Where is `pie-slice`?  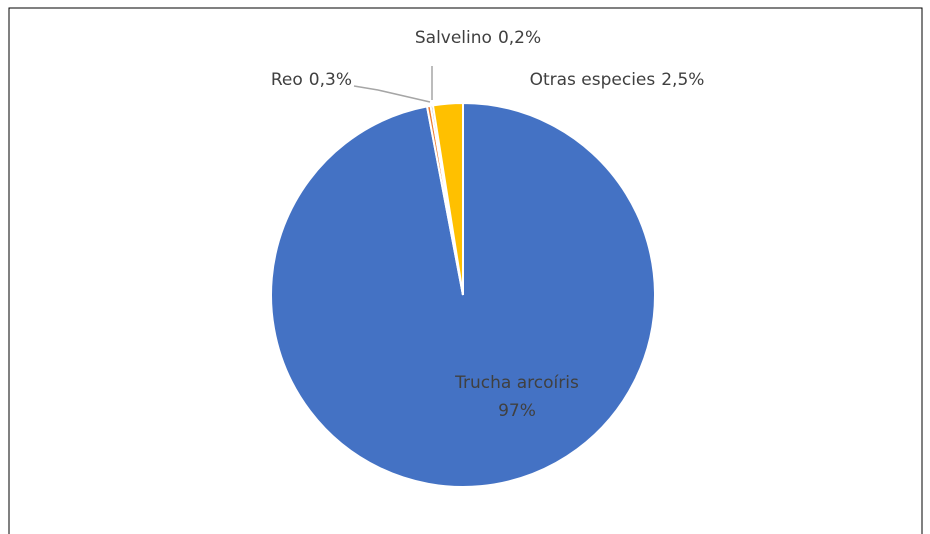
pie-slice is located at coordinates (447, 198).